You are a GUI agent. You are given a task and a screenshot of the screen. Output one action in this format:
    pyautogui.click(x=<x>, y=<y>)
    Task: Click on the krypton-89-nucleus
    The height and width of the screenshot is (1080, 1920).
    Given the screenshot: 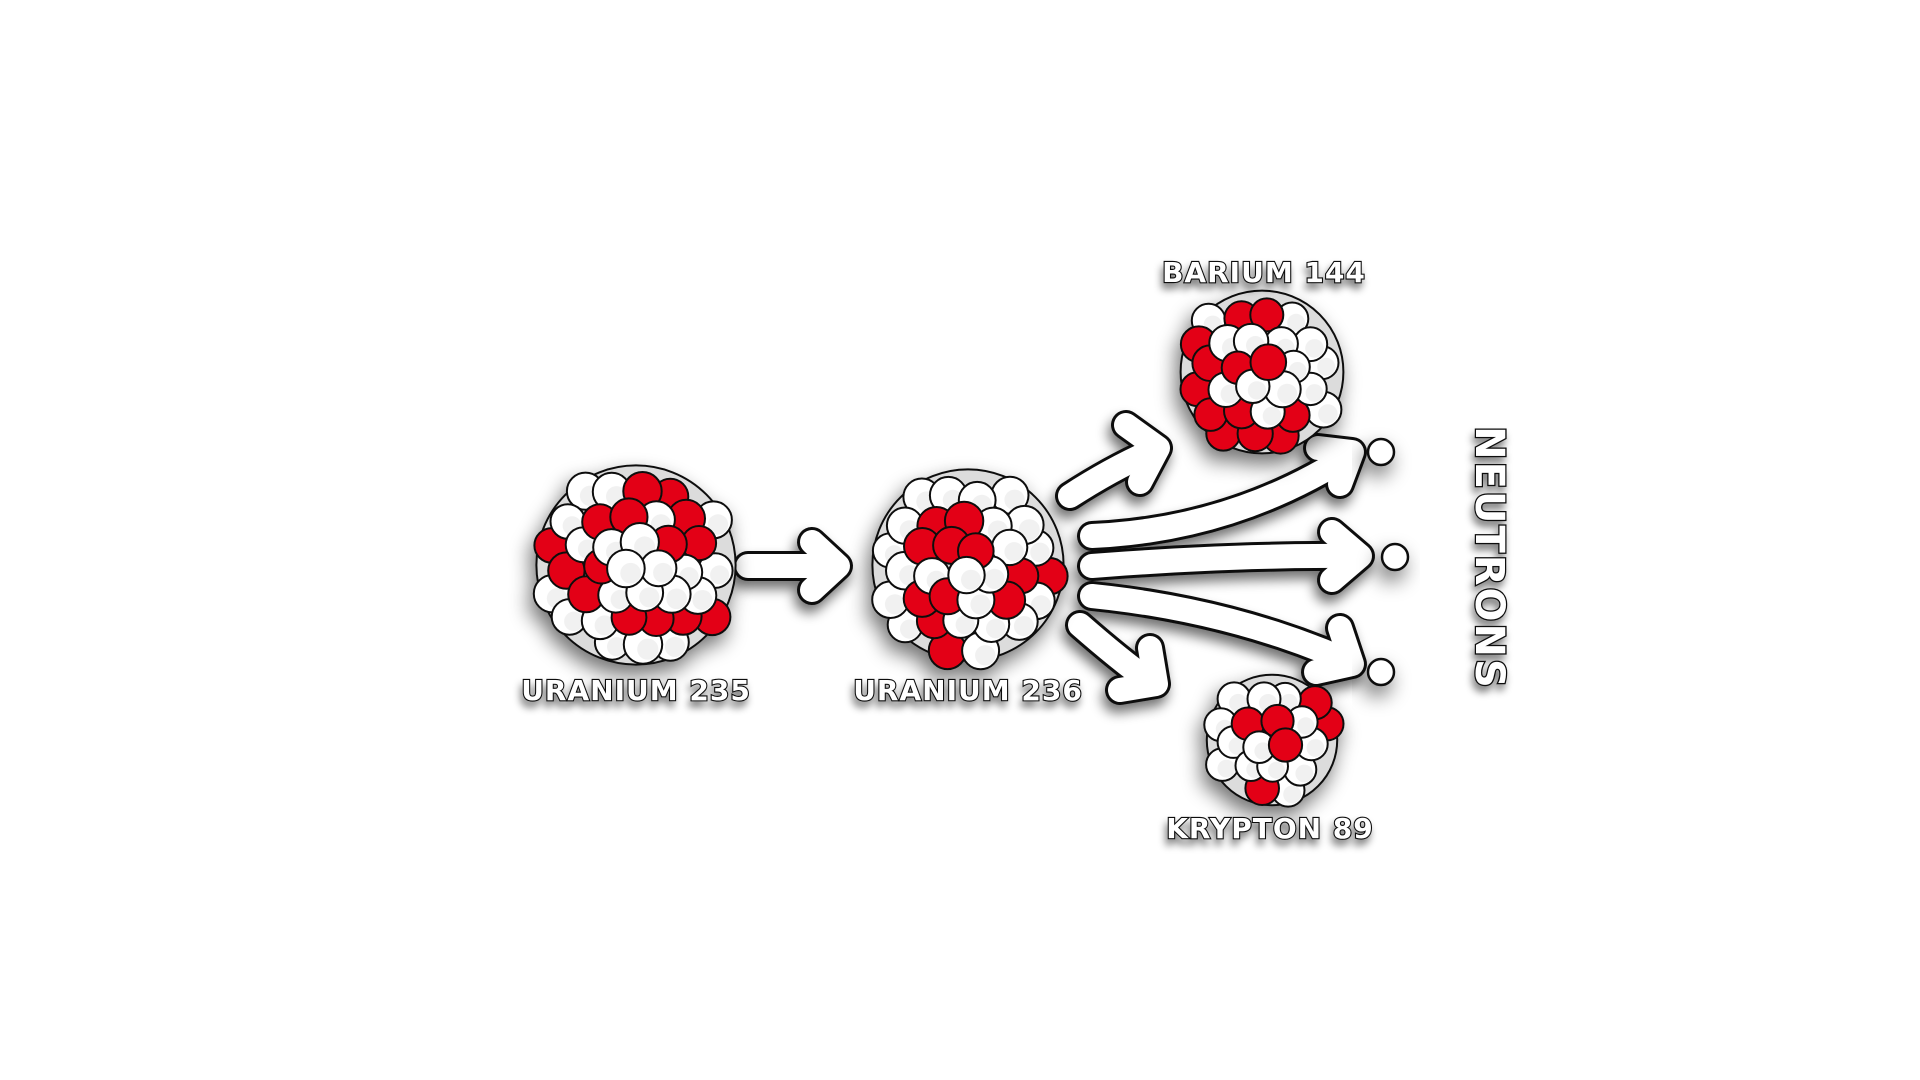 What is the action you would take?
    pyautogui.click(x=1274, y=740)
    